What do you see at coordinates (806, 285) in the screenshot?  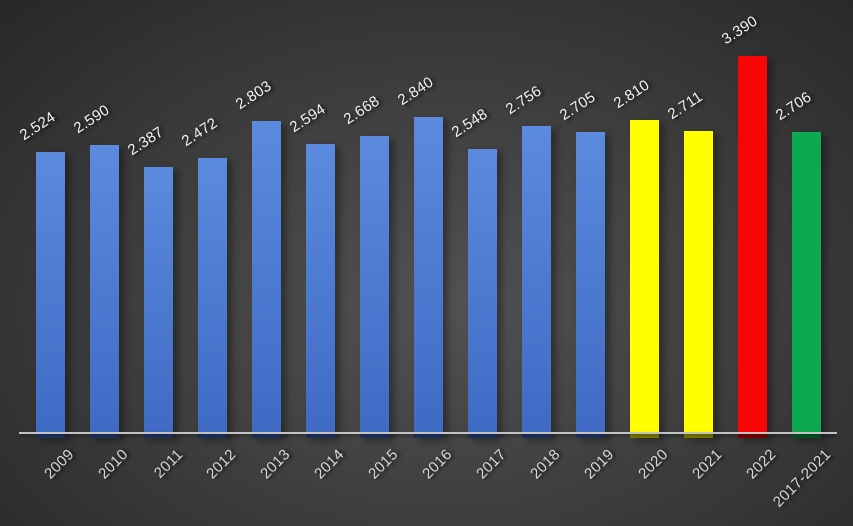 I see `bar-2017-2021` at bounding box center [806, 285].